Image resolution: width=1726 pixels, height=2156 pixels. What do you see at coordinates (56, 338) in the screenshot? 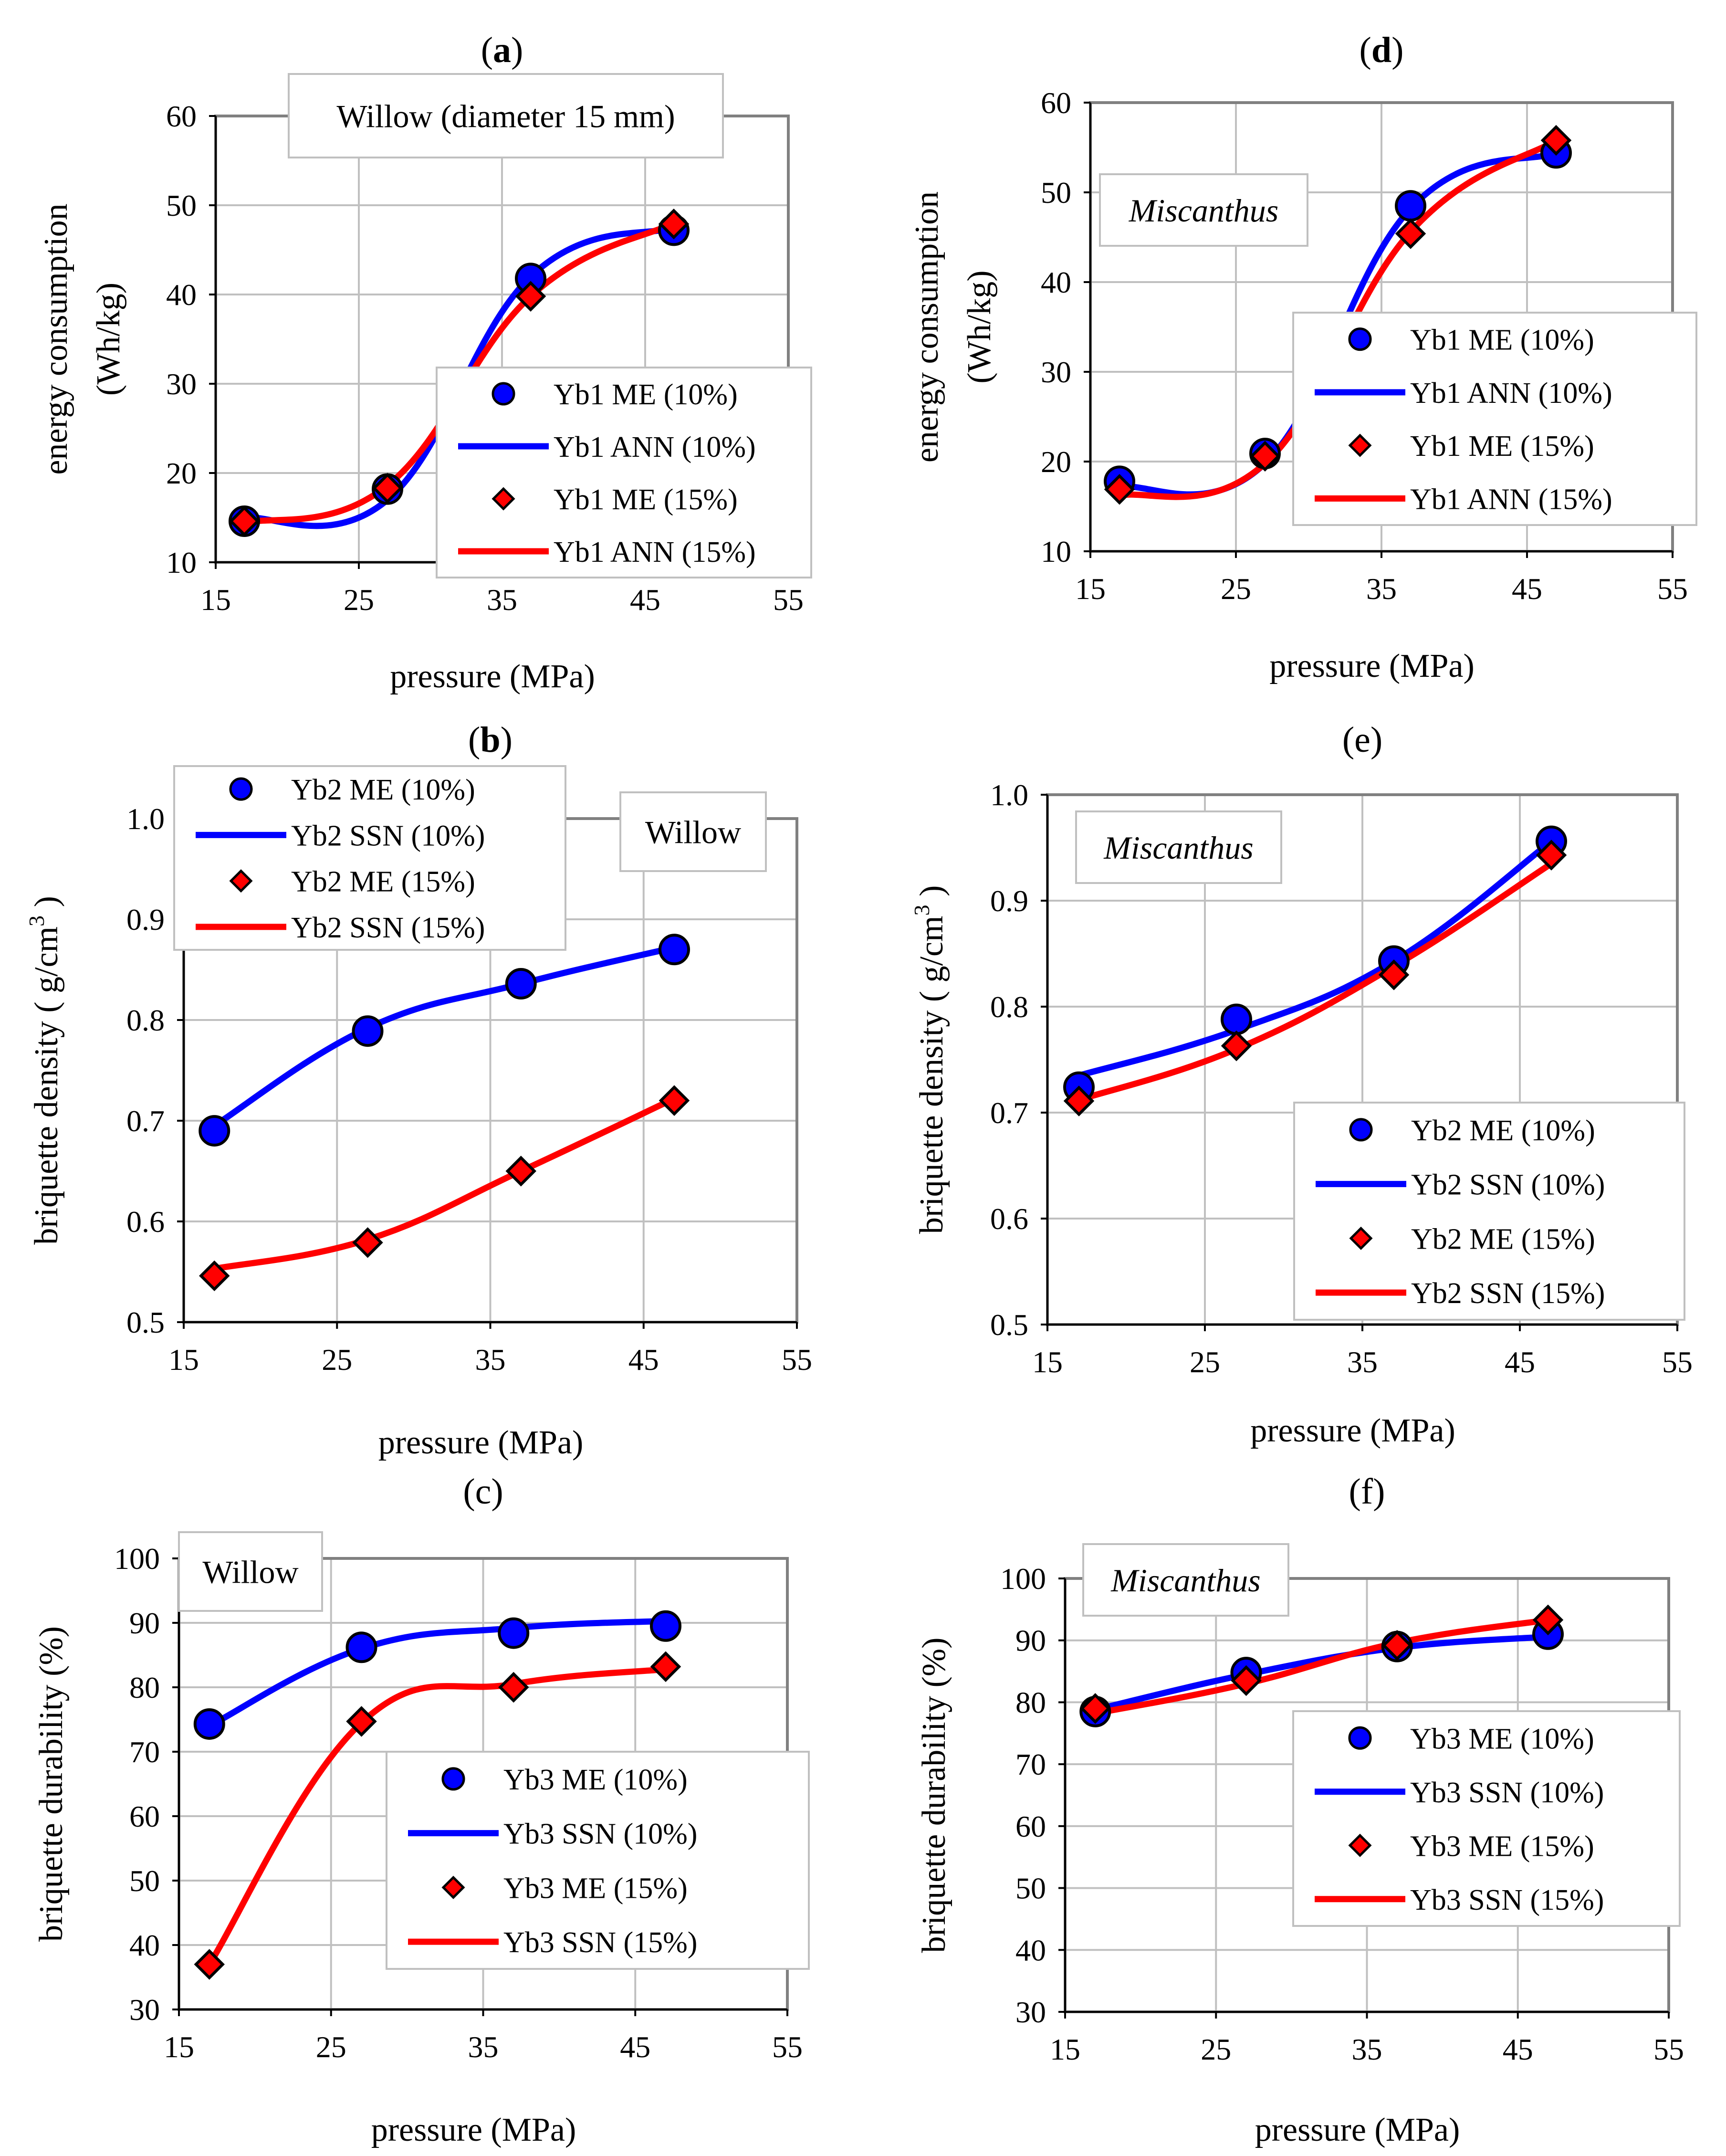
I see `y-axis-label: energy consumption` at bounding box center [56, 338].